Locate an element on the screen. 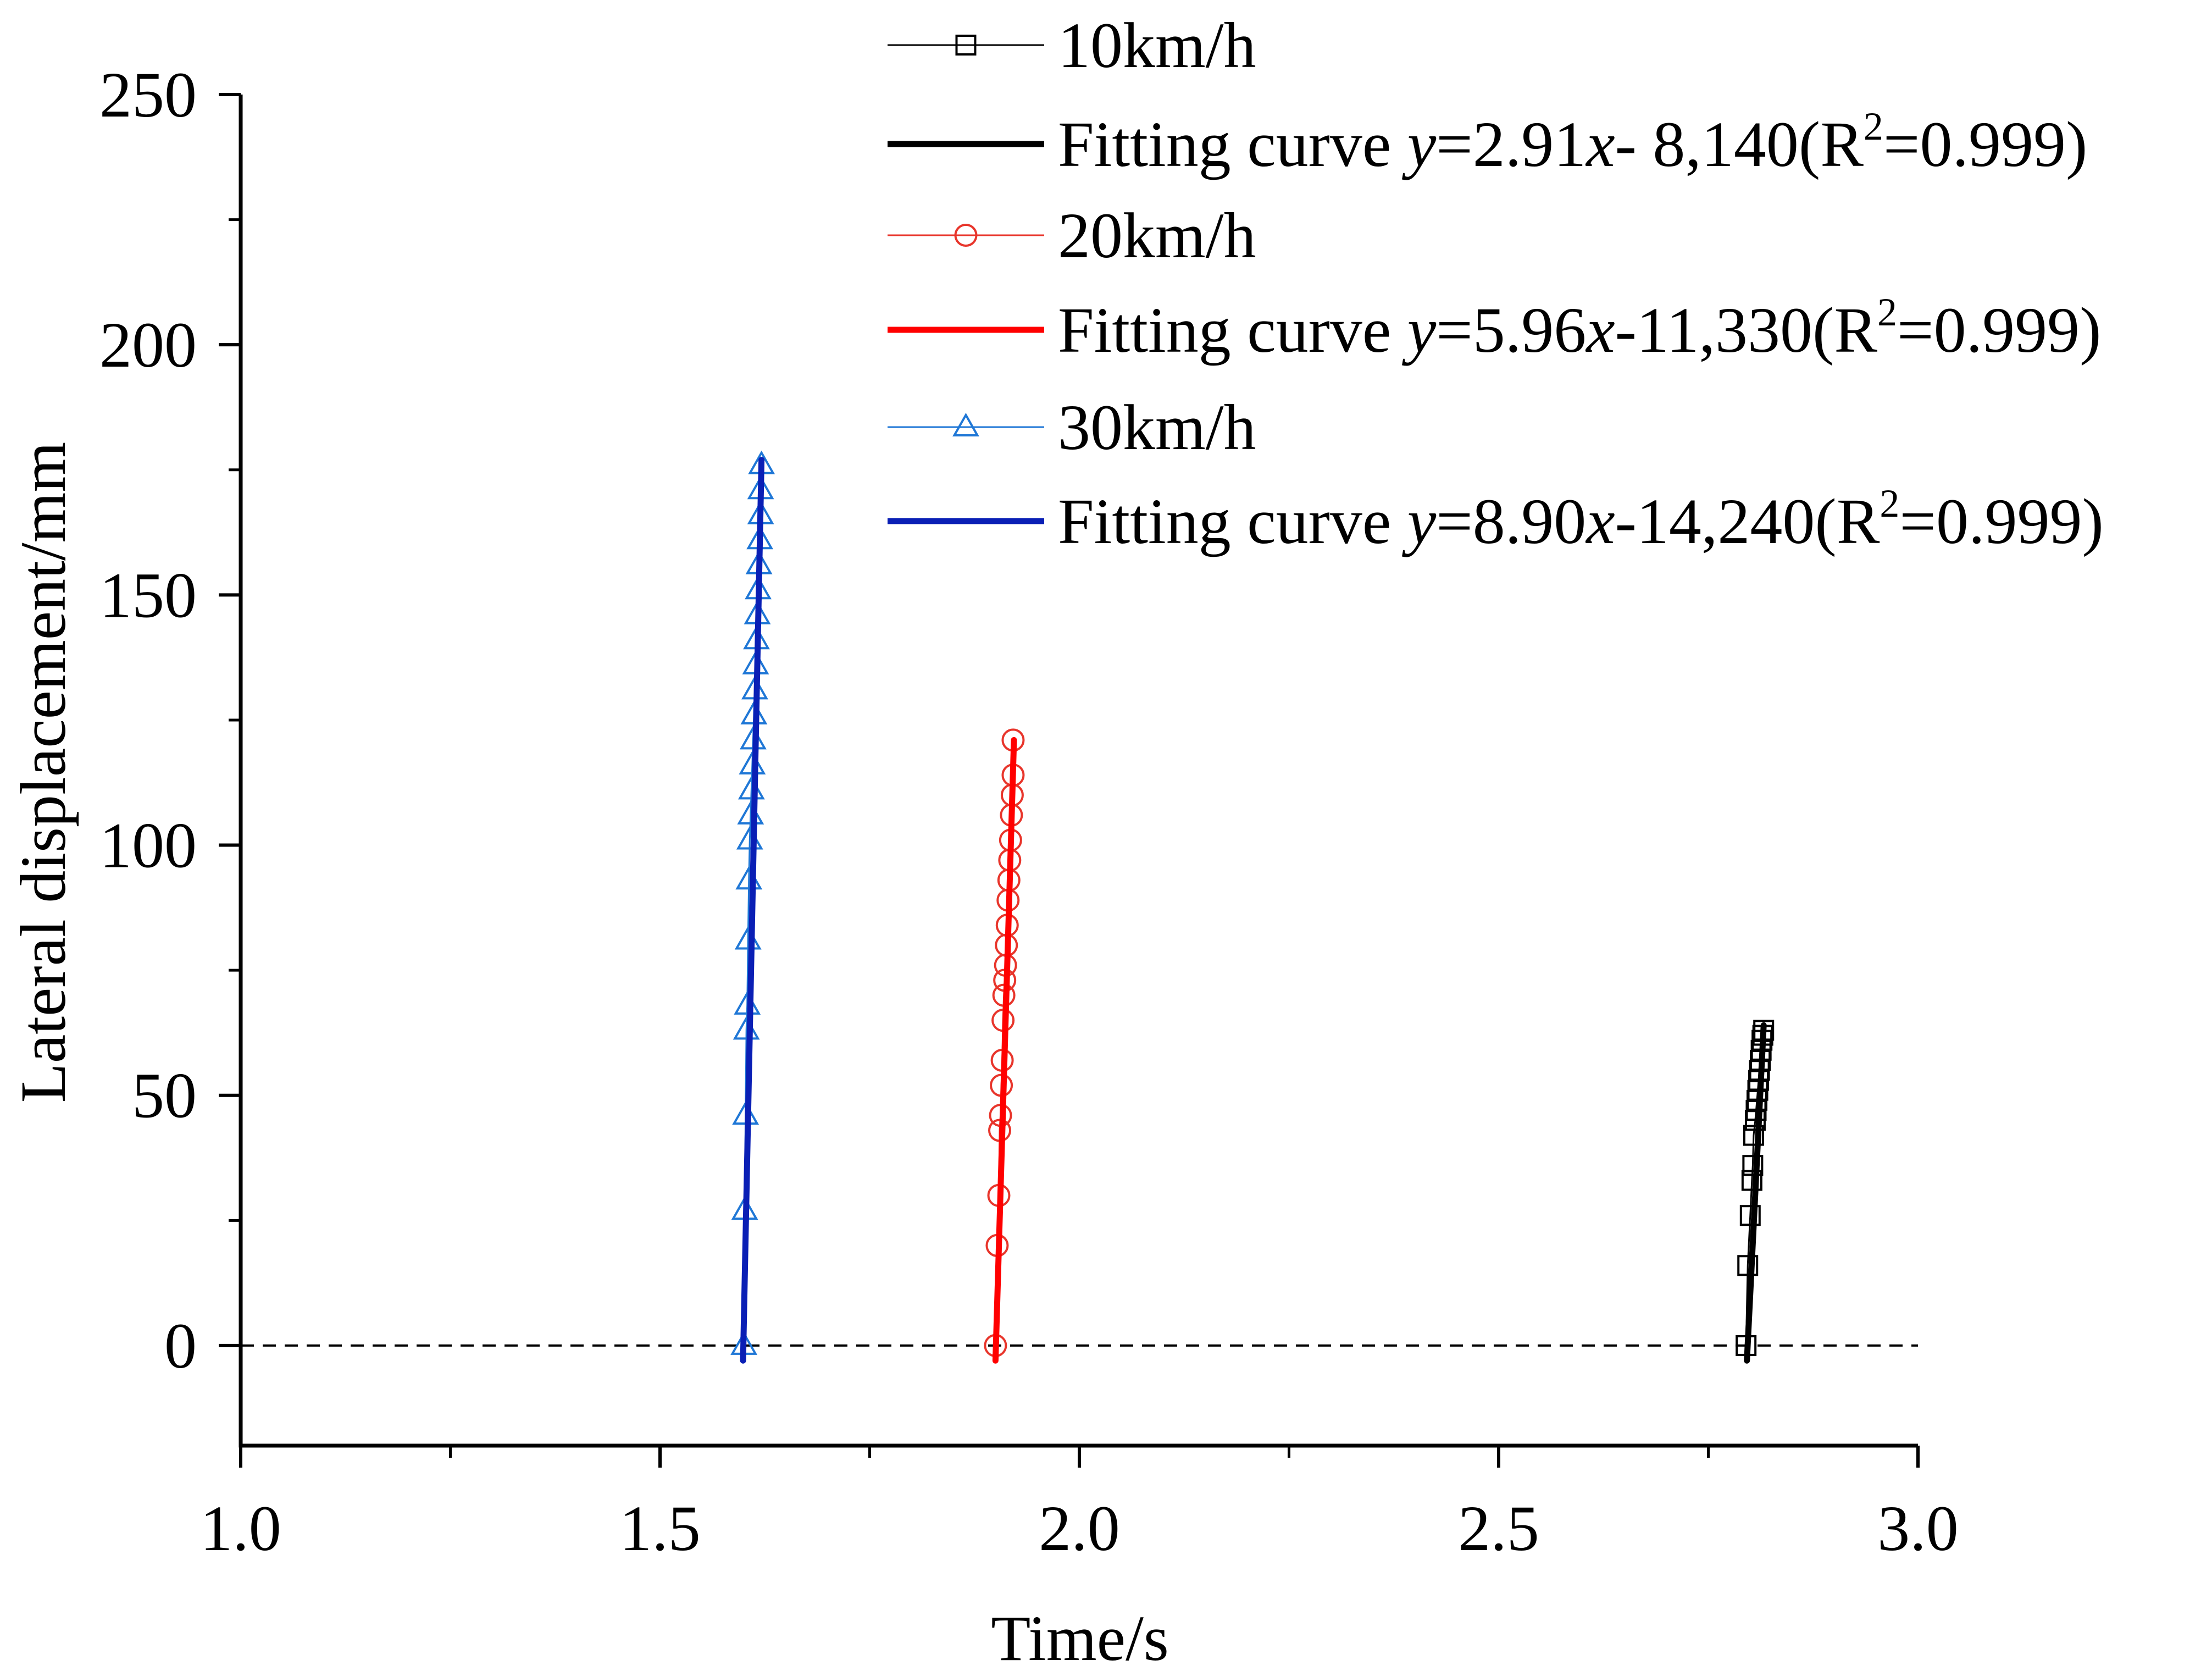 This screenshot has height=1671, width=2212. legend-equation-part: -14,240(R is located at coordinates (1747, 521).